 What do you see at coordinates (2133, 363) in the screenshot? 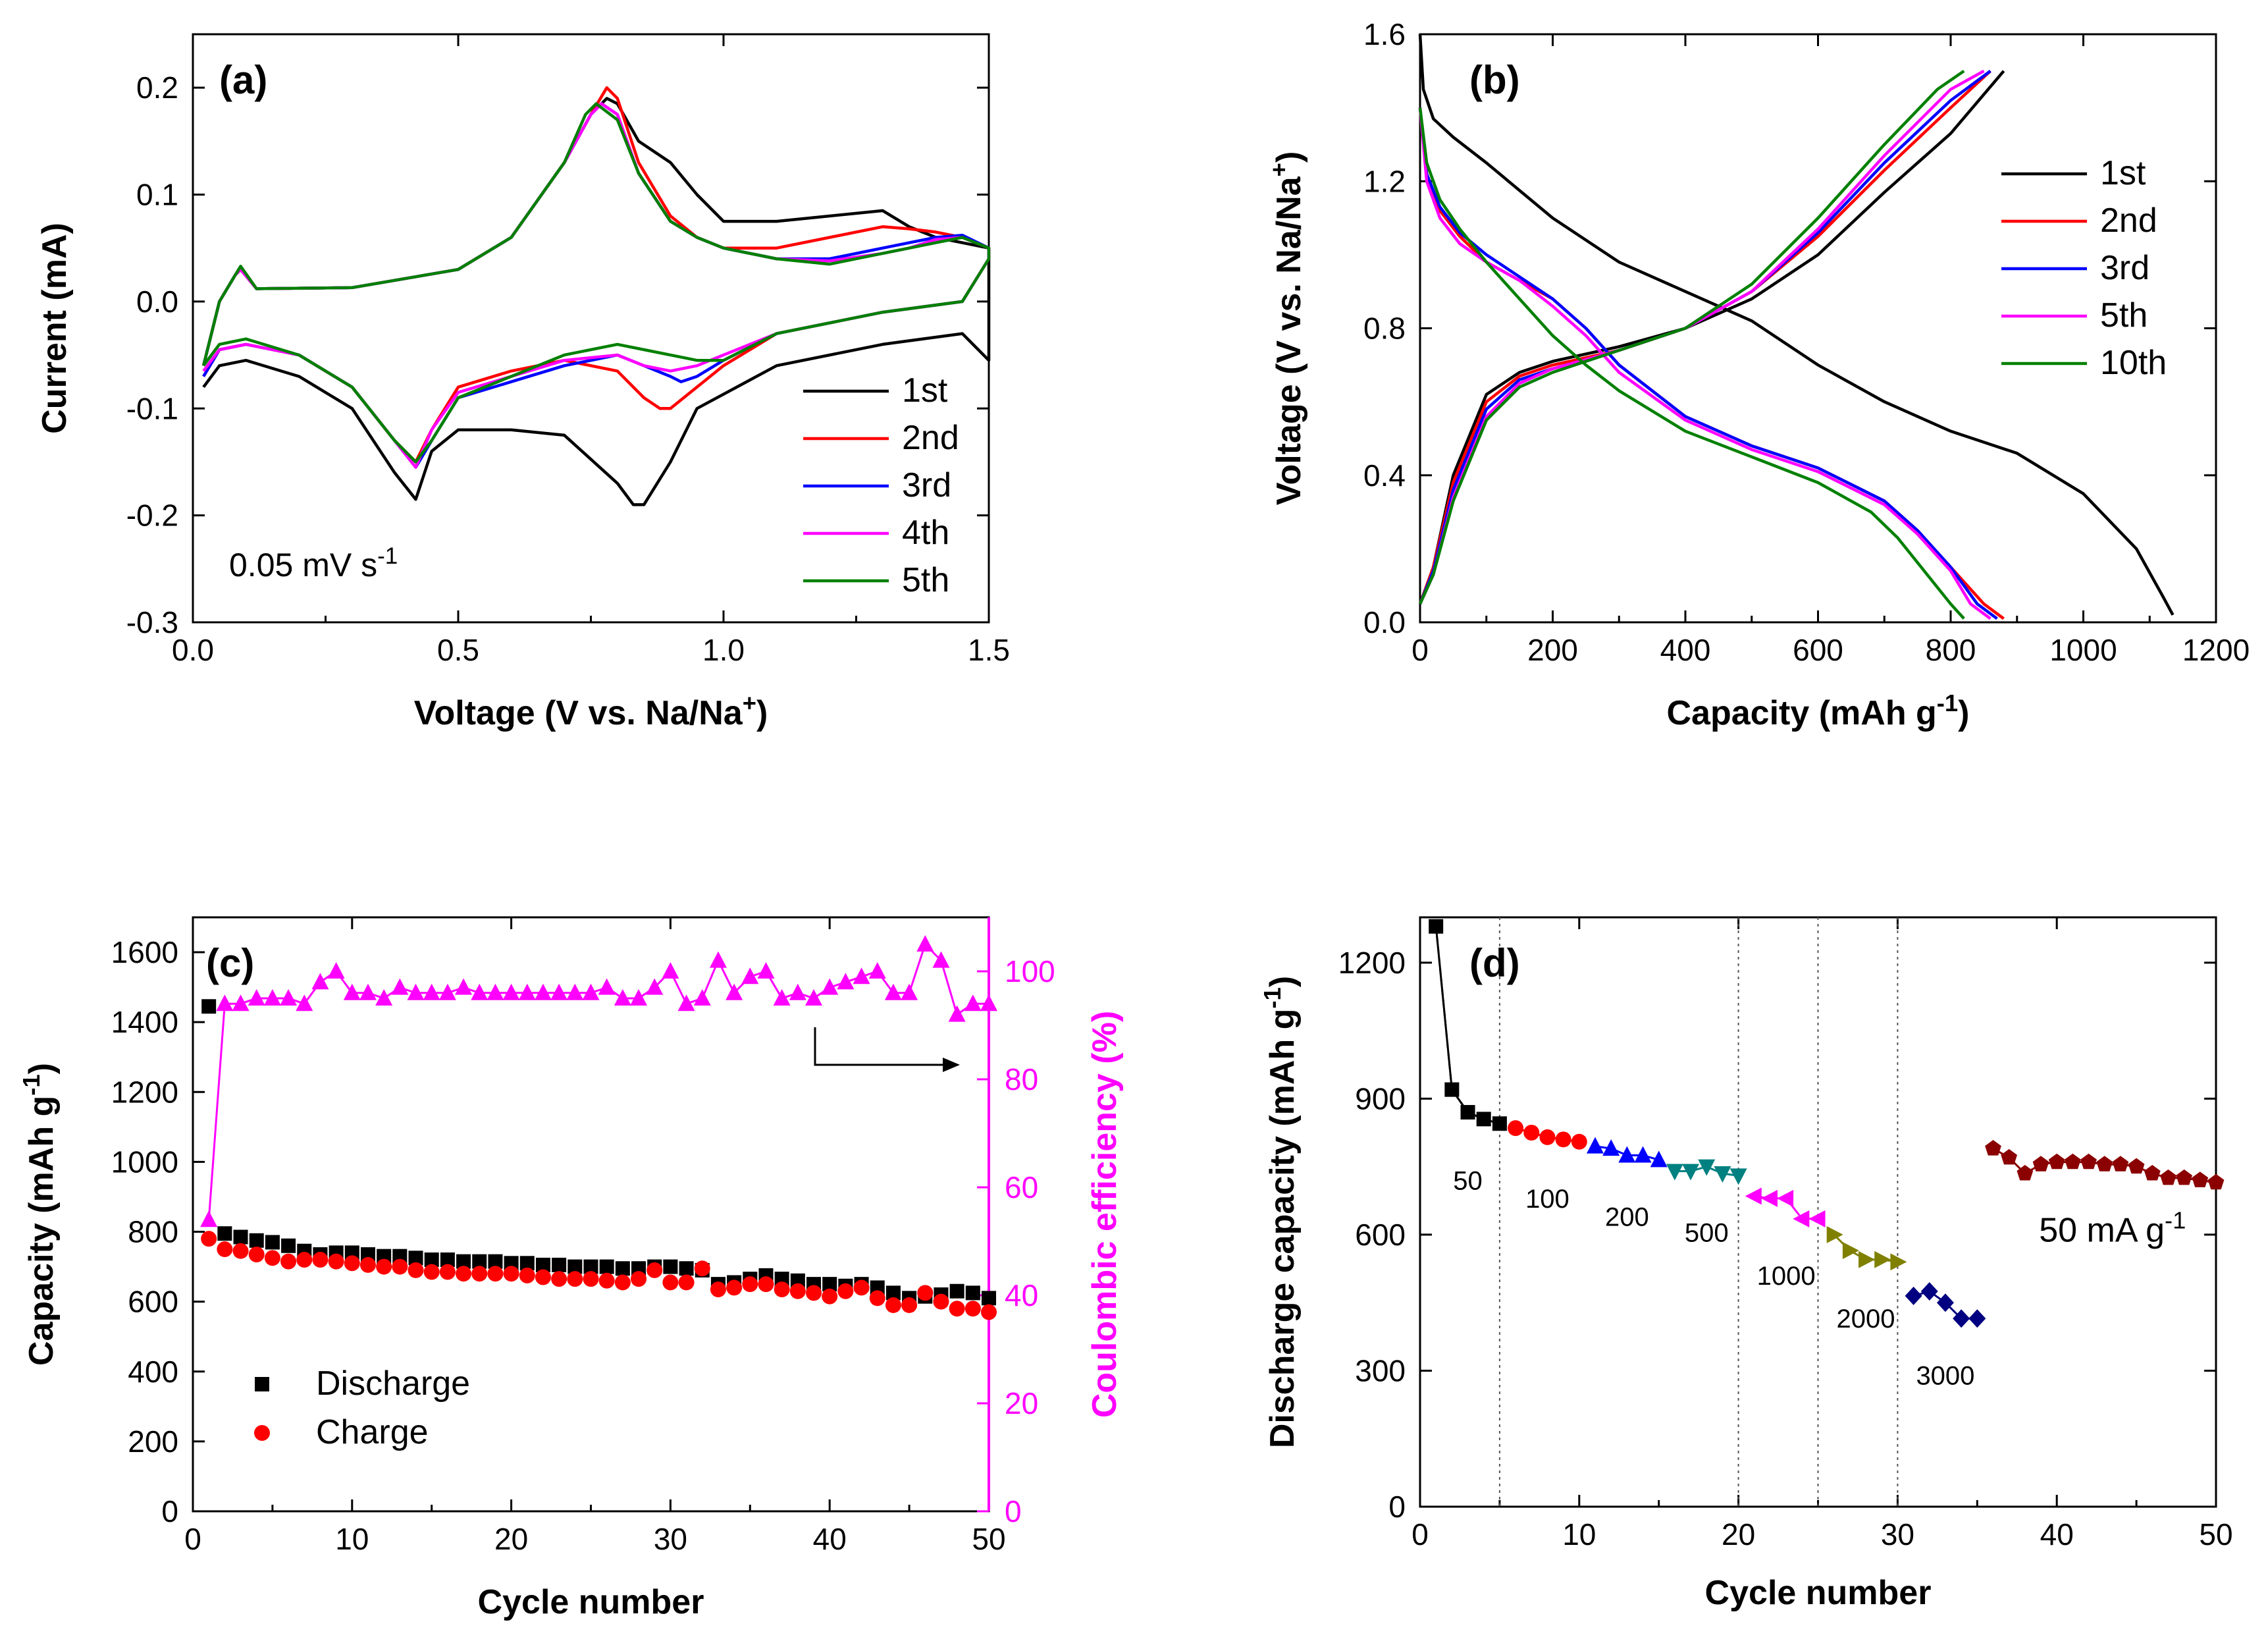
I see `legend-label-10th: 10th` at bounding box center [2133, 363].